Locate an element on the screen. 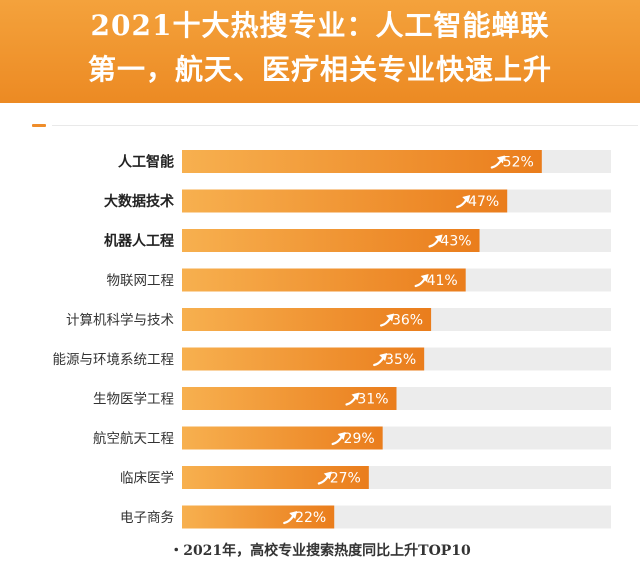 The image size is (640, 569). bar-value-label: 29% is located at coordinates (359, 439).